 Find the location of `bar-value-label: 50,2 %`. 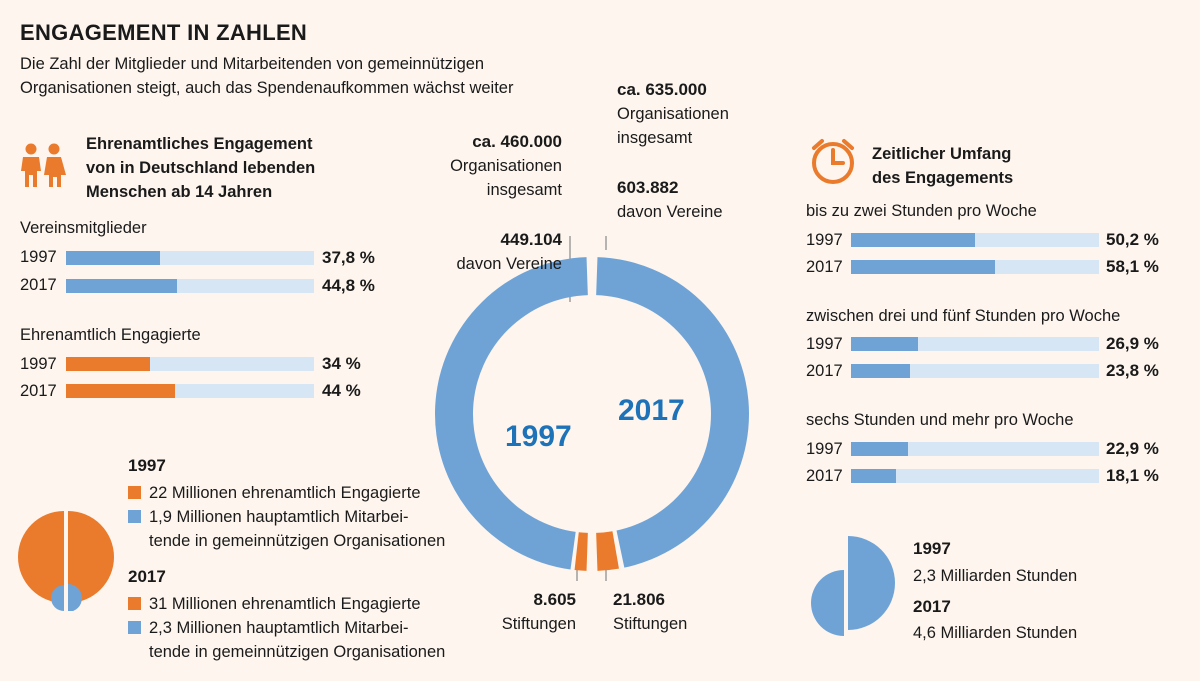

bar-value-label: 50,2 % is located at coordinates (1132, 239).